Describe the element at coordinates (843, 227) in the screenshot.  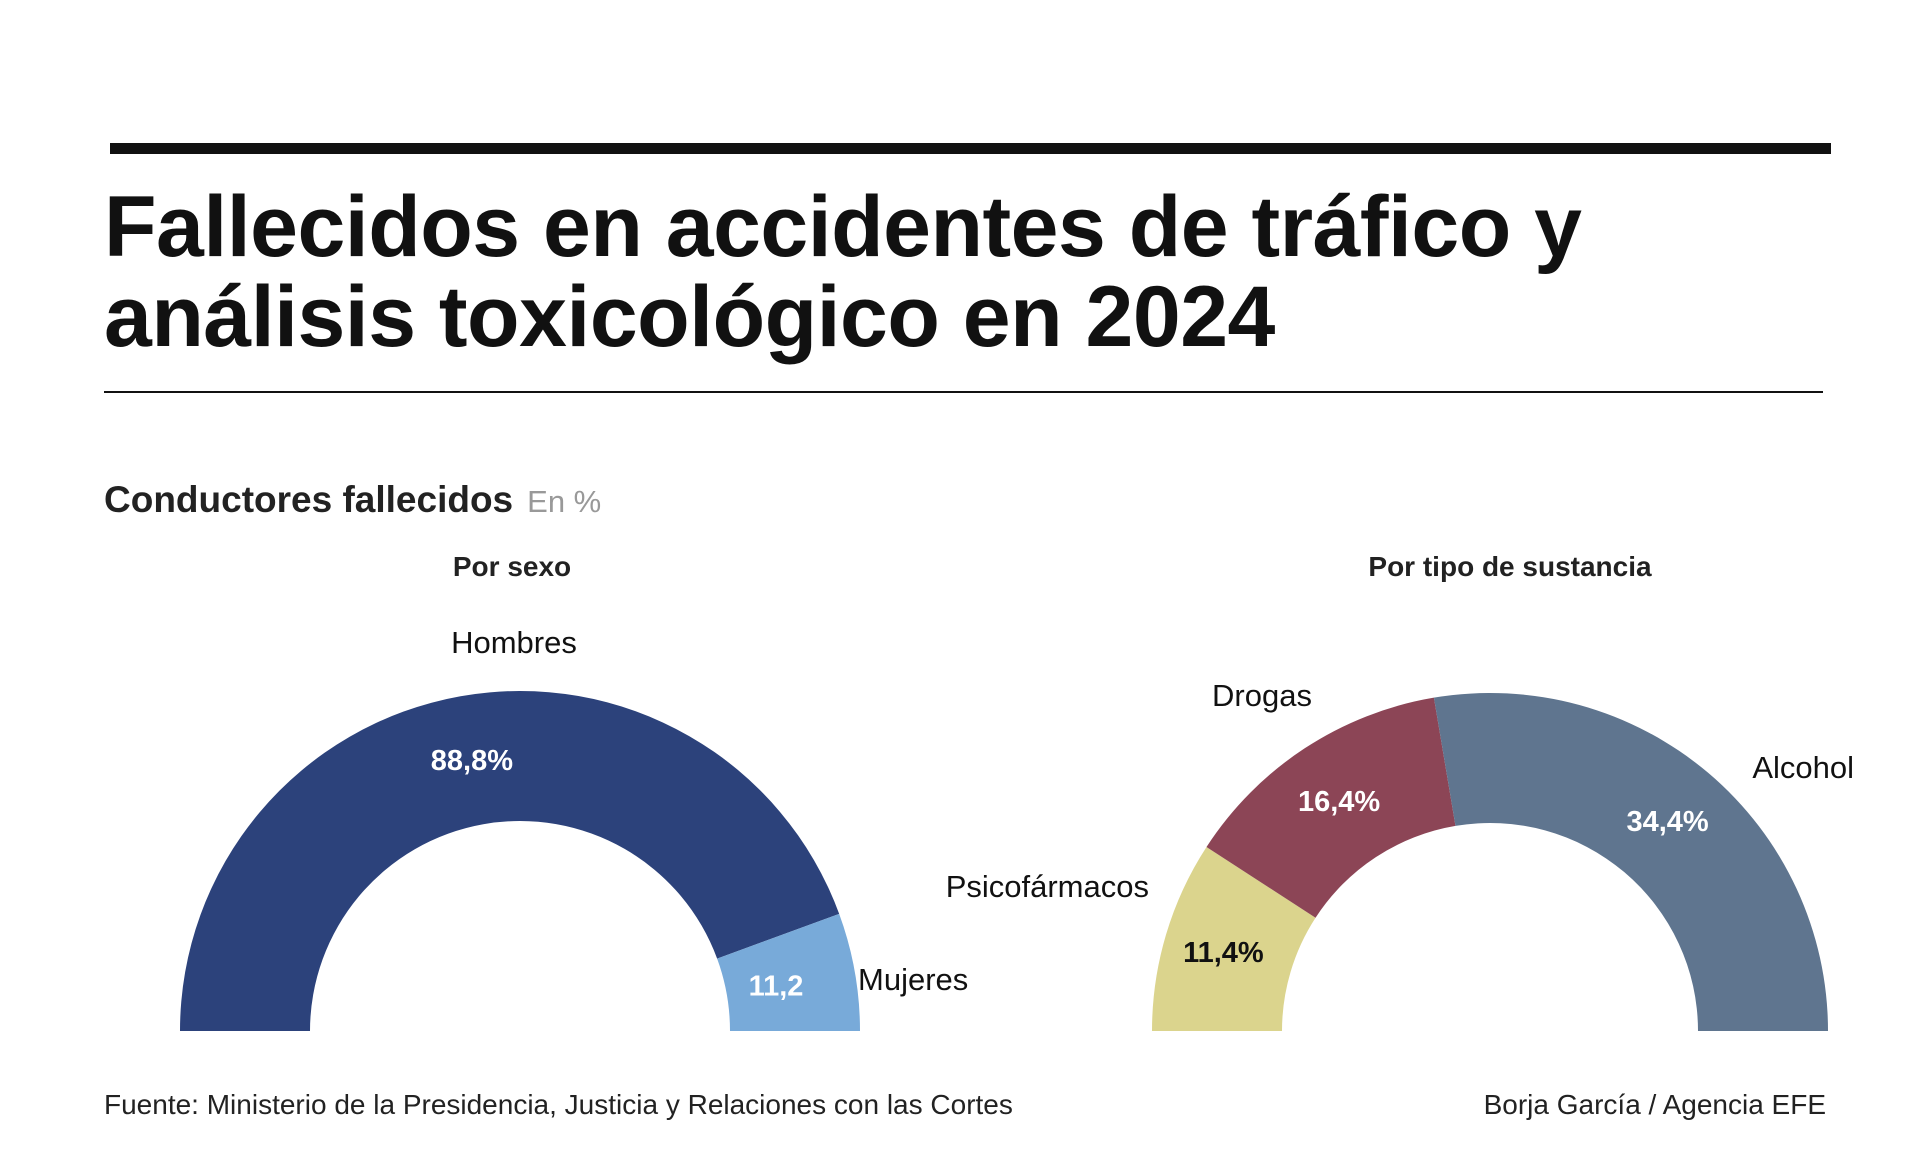
I see `headline-line-1: Fallecidos en accidentes de tráfico y` at that location.